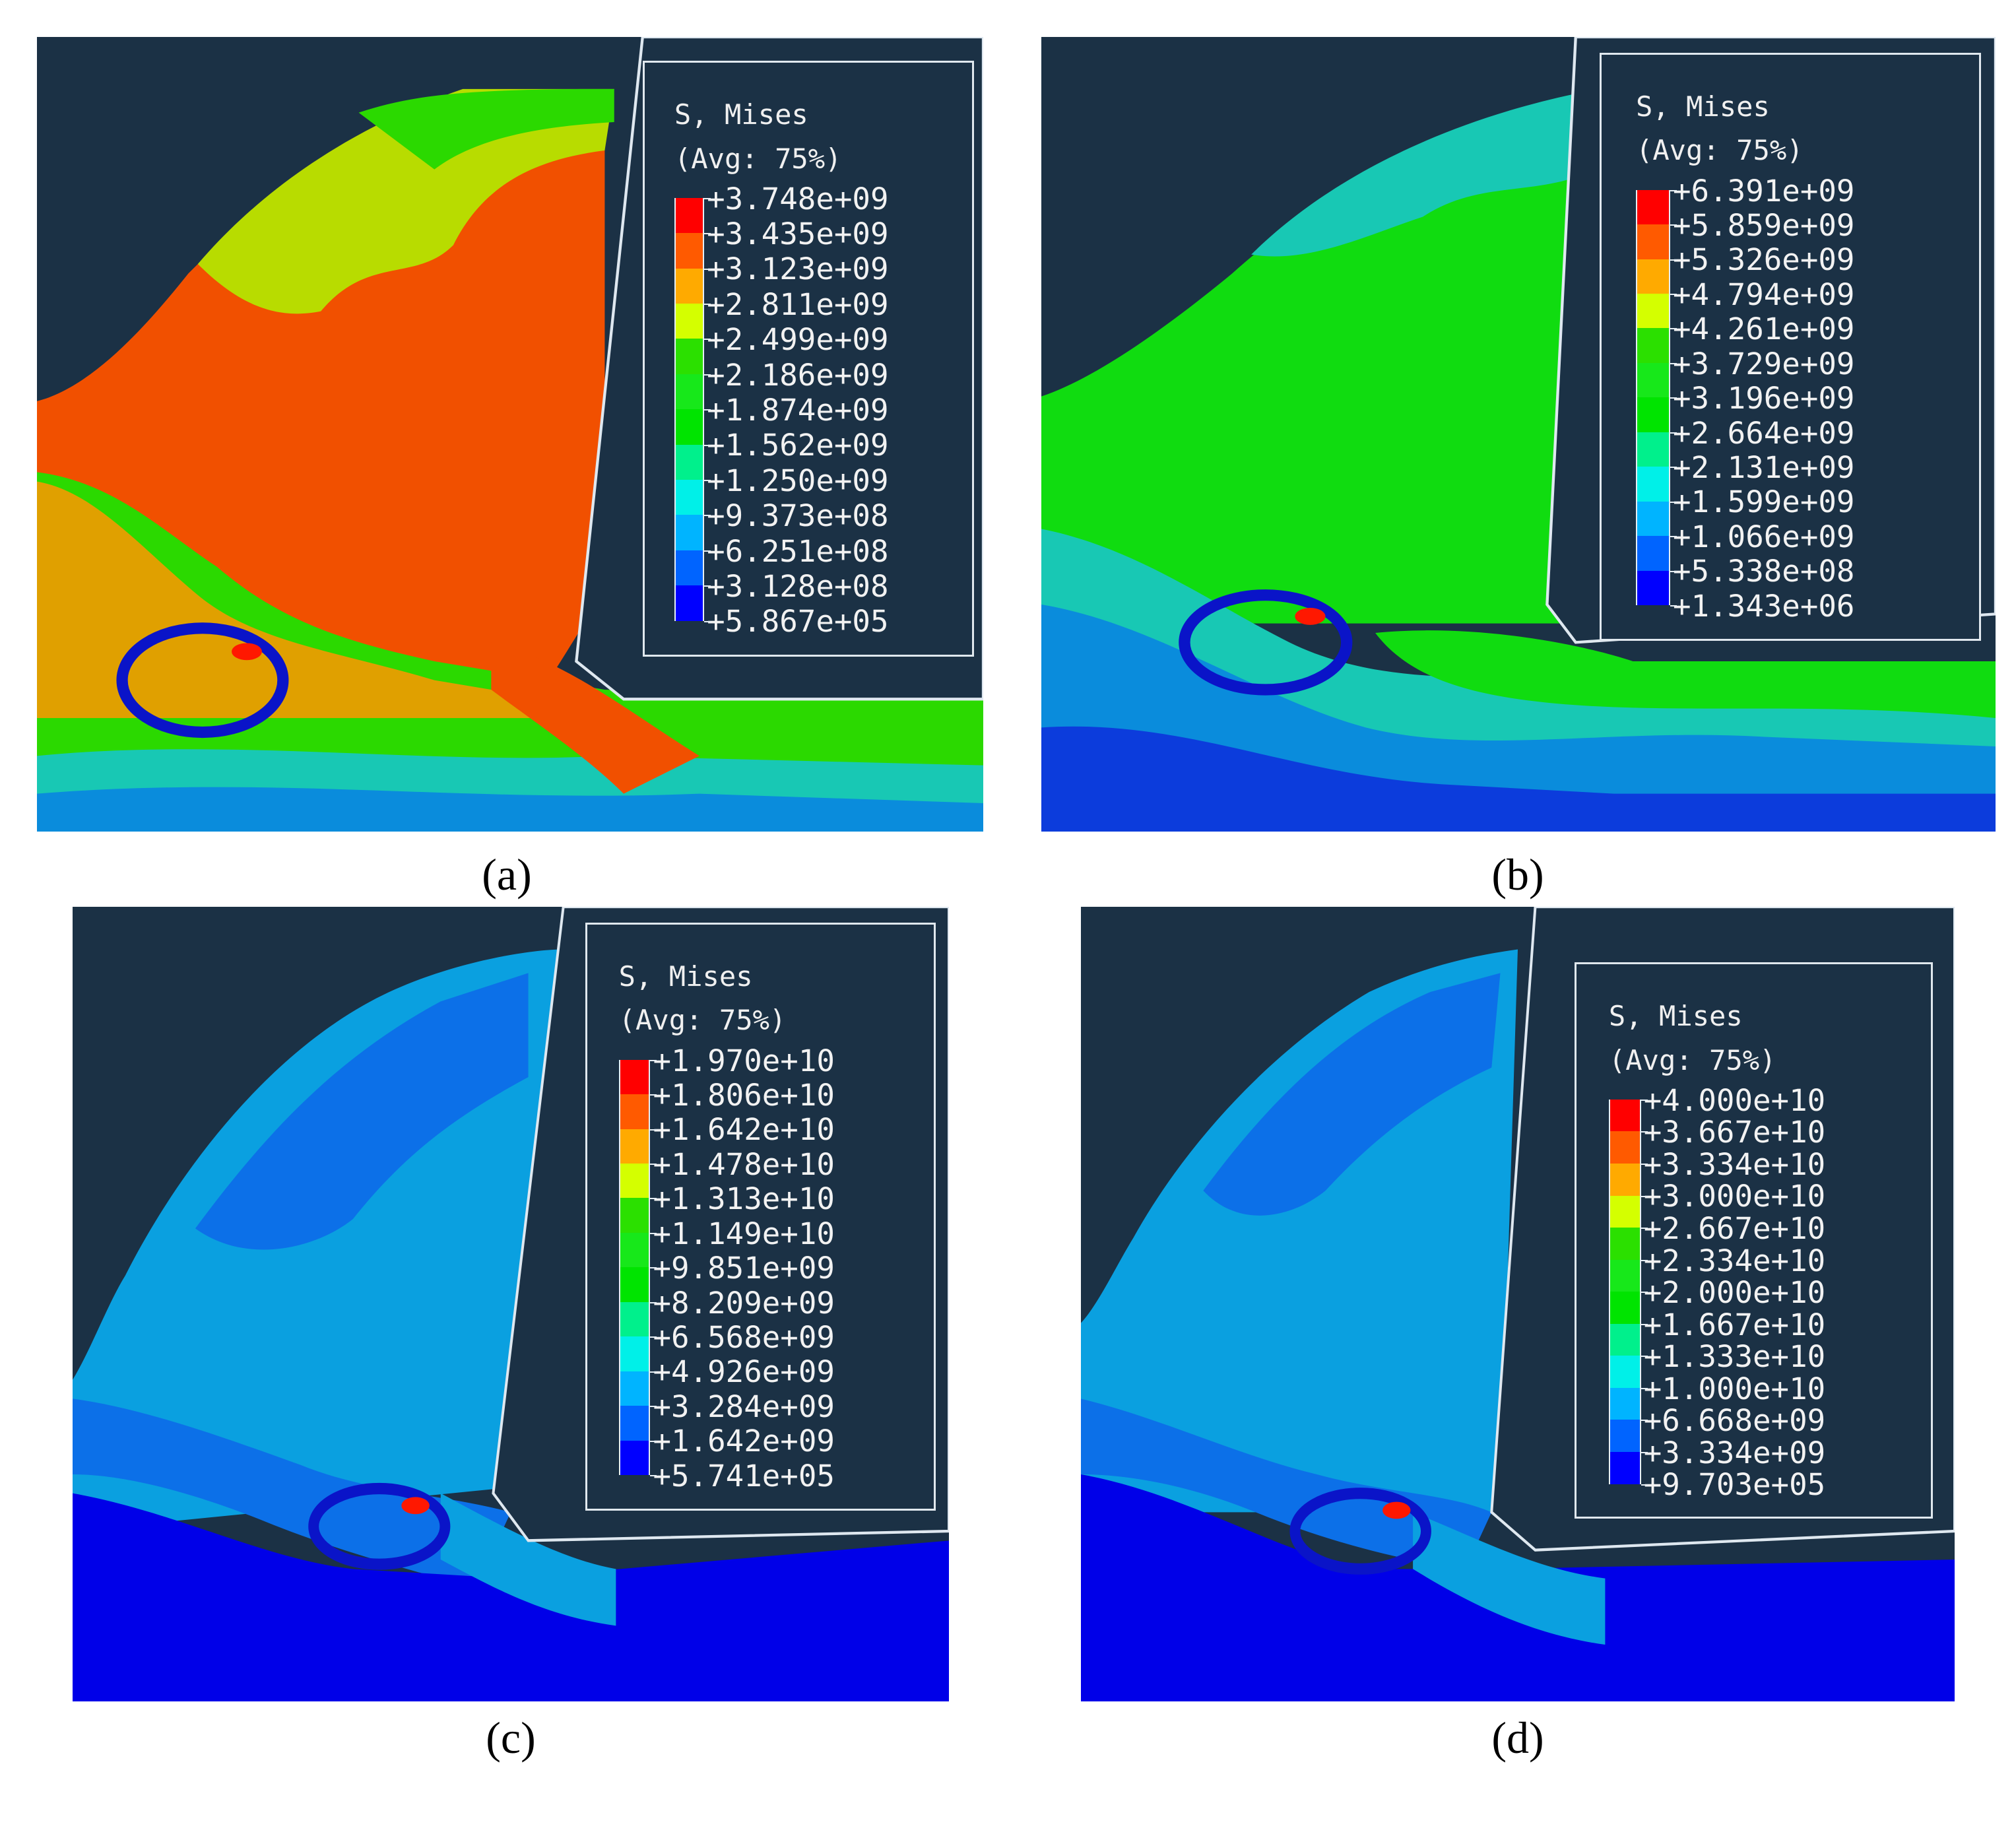  Describe the element at coordinates (1734, 1388) in the screenshot. I see `legend-value: +1.000e+10` at that location.